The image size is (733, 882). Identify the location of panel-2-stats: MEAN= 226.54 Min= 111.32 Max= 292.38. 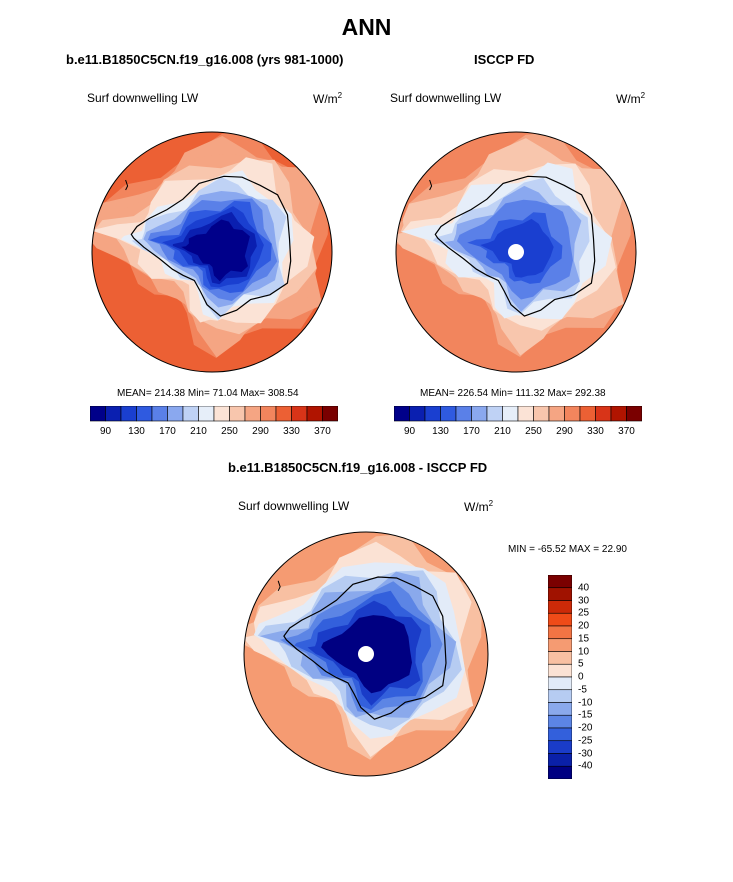
(513, 393).